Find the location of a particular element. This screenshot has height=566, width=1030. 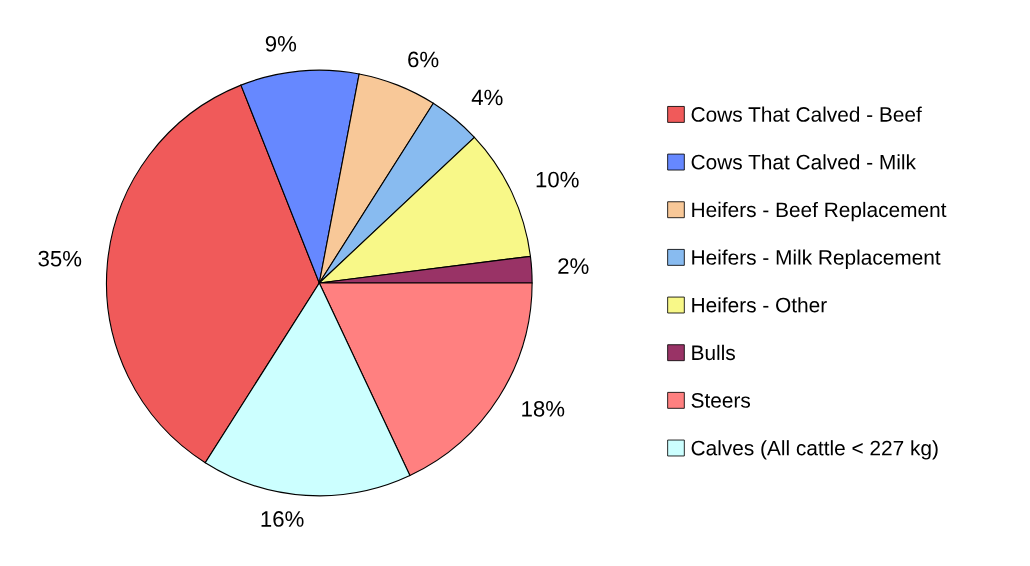

legend-label: Cows That Calved - Beef is located at coordinates (806, 114).